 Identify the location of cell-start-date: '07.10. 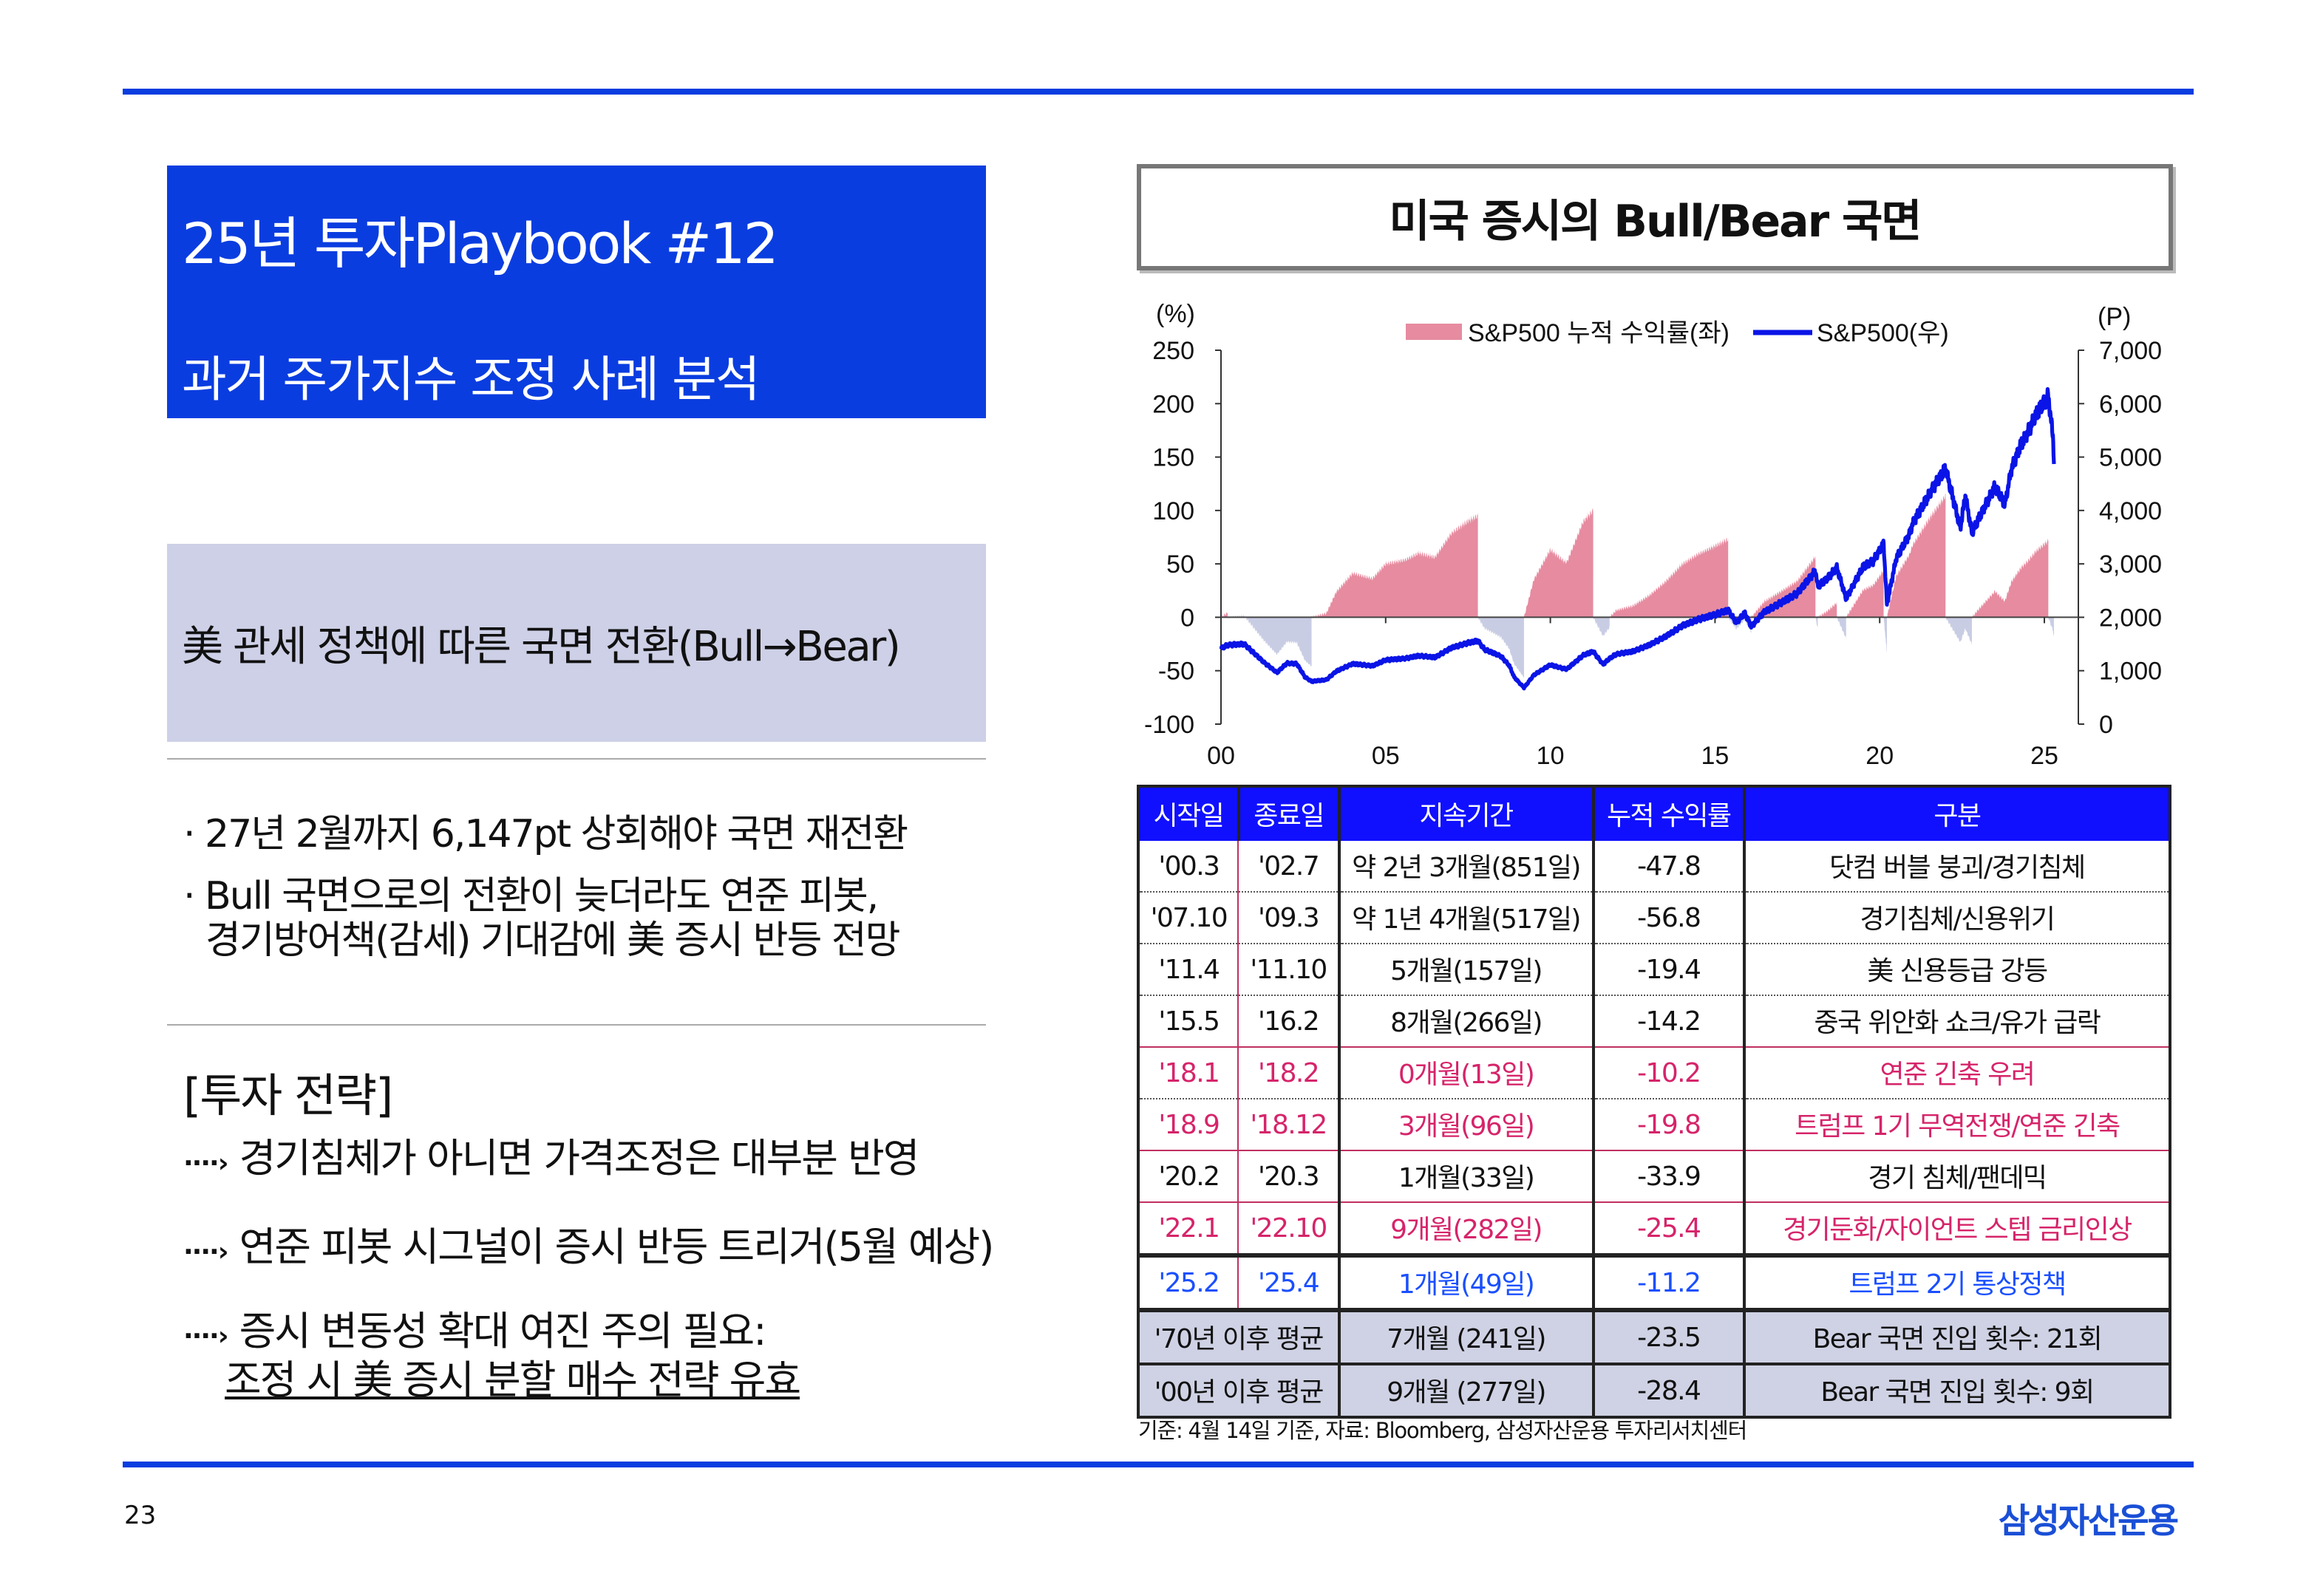
(1188, 918).